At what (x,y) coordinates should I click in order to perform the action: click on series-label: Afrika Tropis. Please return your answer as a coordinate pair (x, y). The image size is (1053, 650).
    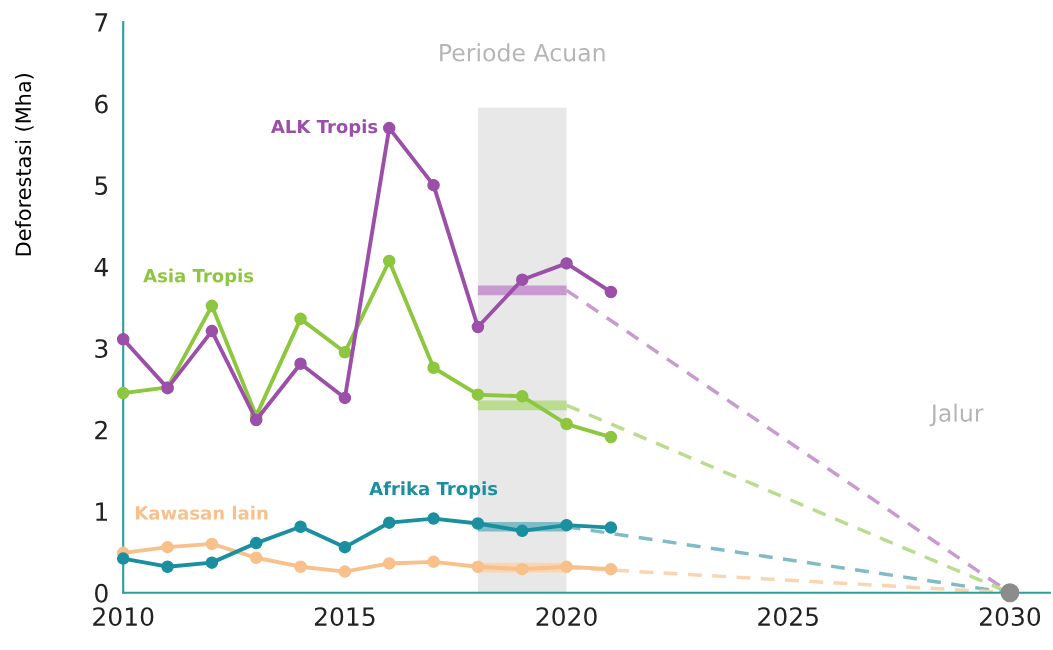
    Looking at the image, I should click on (433, 490).